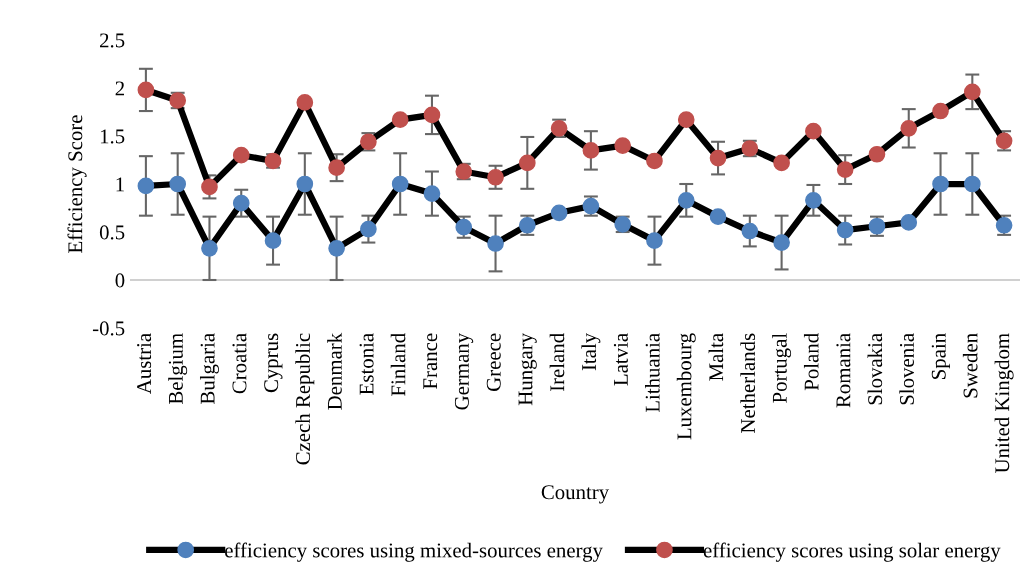  I want to click on y-tick-label: 0, so click(120, 280).